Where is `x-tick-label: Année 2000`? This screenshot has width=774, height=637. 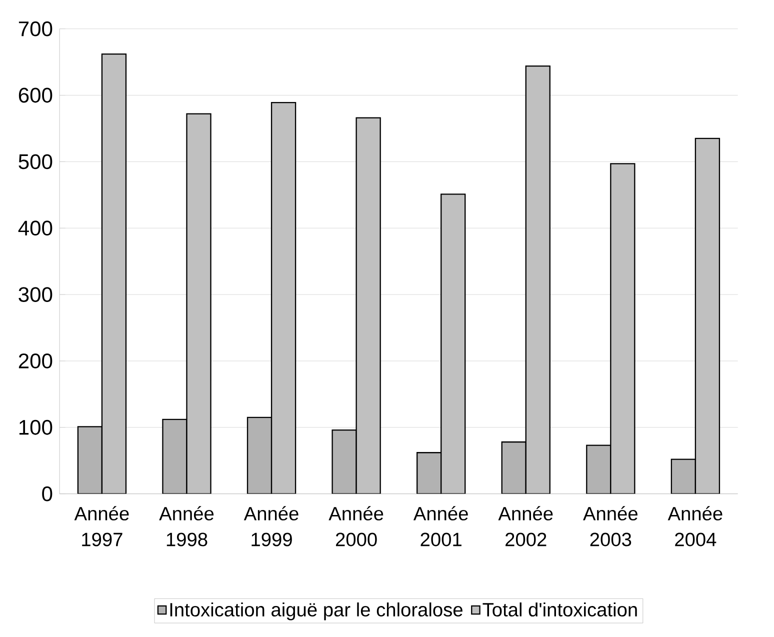
x-tick-label: Année 2000 is located at coordinates (356, 526).